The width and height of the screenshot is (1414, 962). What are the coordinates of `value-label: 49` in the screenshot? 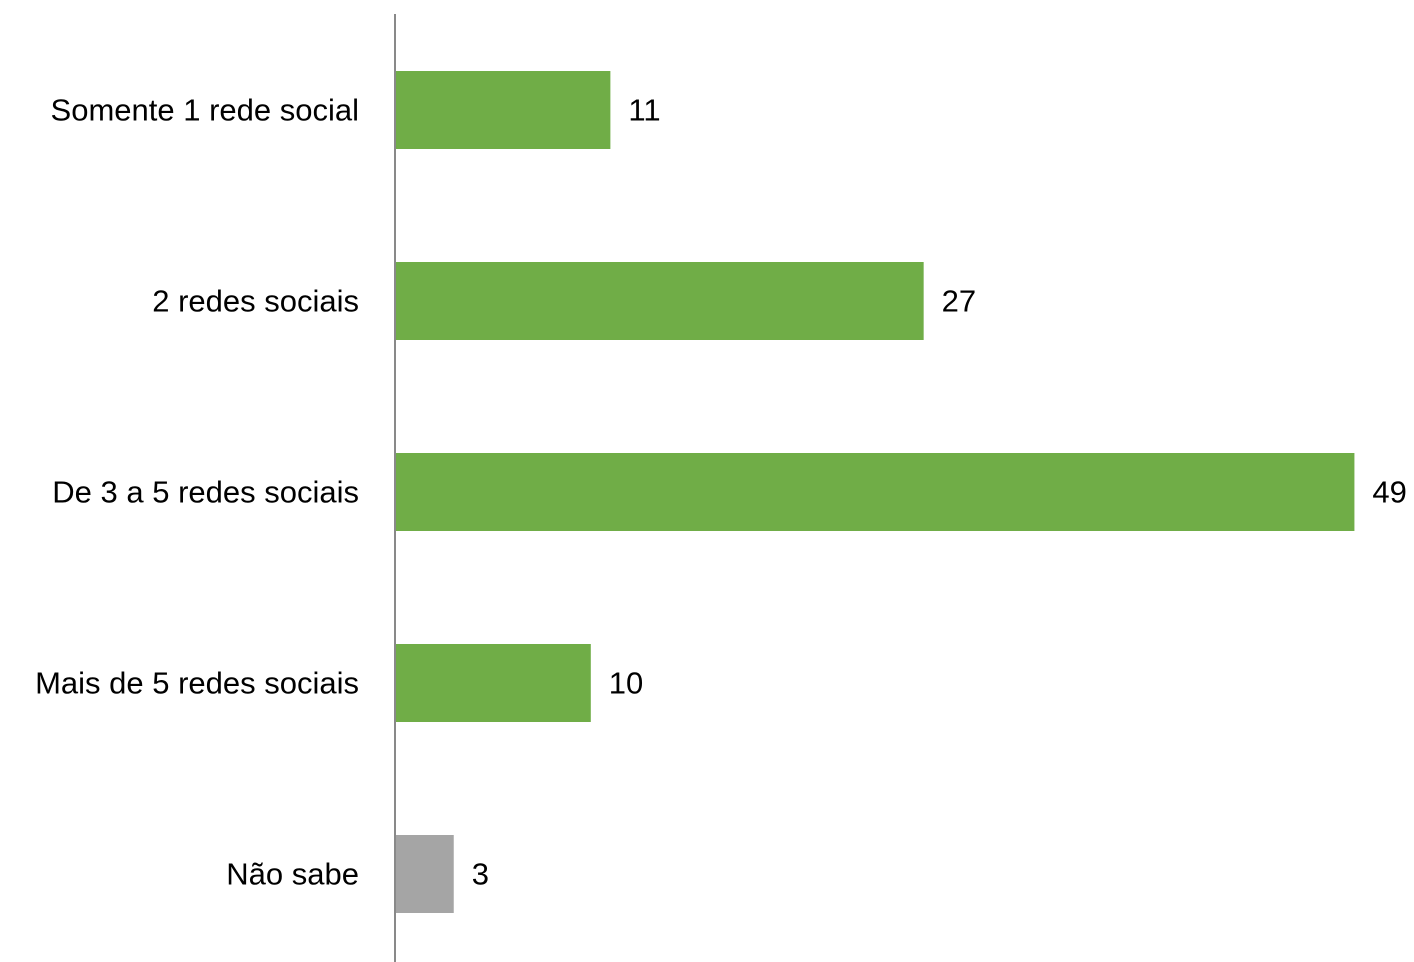 It's located at (1389, 492).